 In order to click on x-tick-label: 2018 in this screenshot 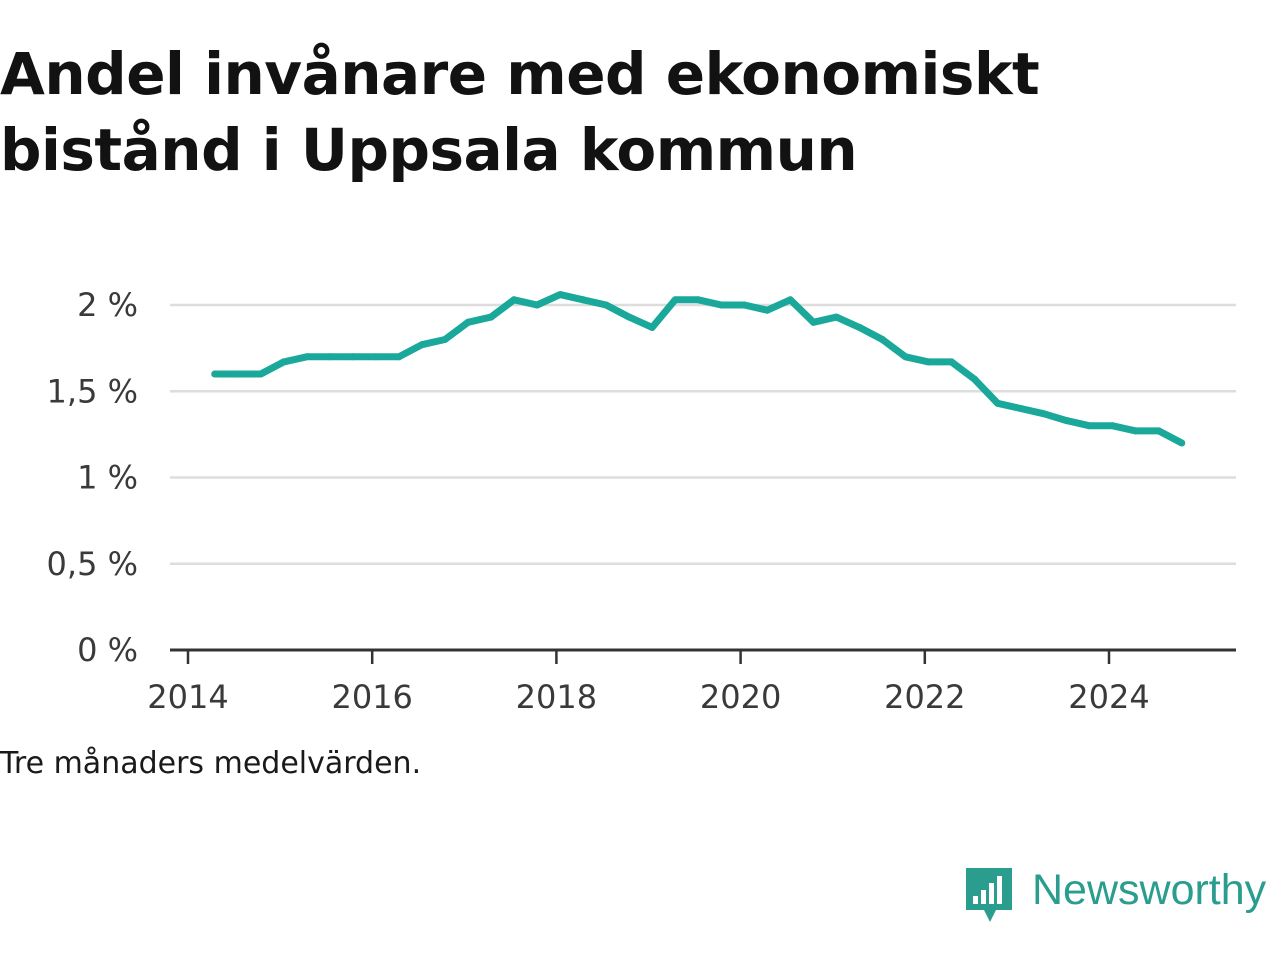, I will do `click(556, 697)`.